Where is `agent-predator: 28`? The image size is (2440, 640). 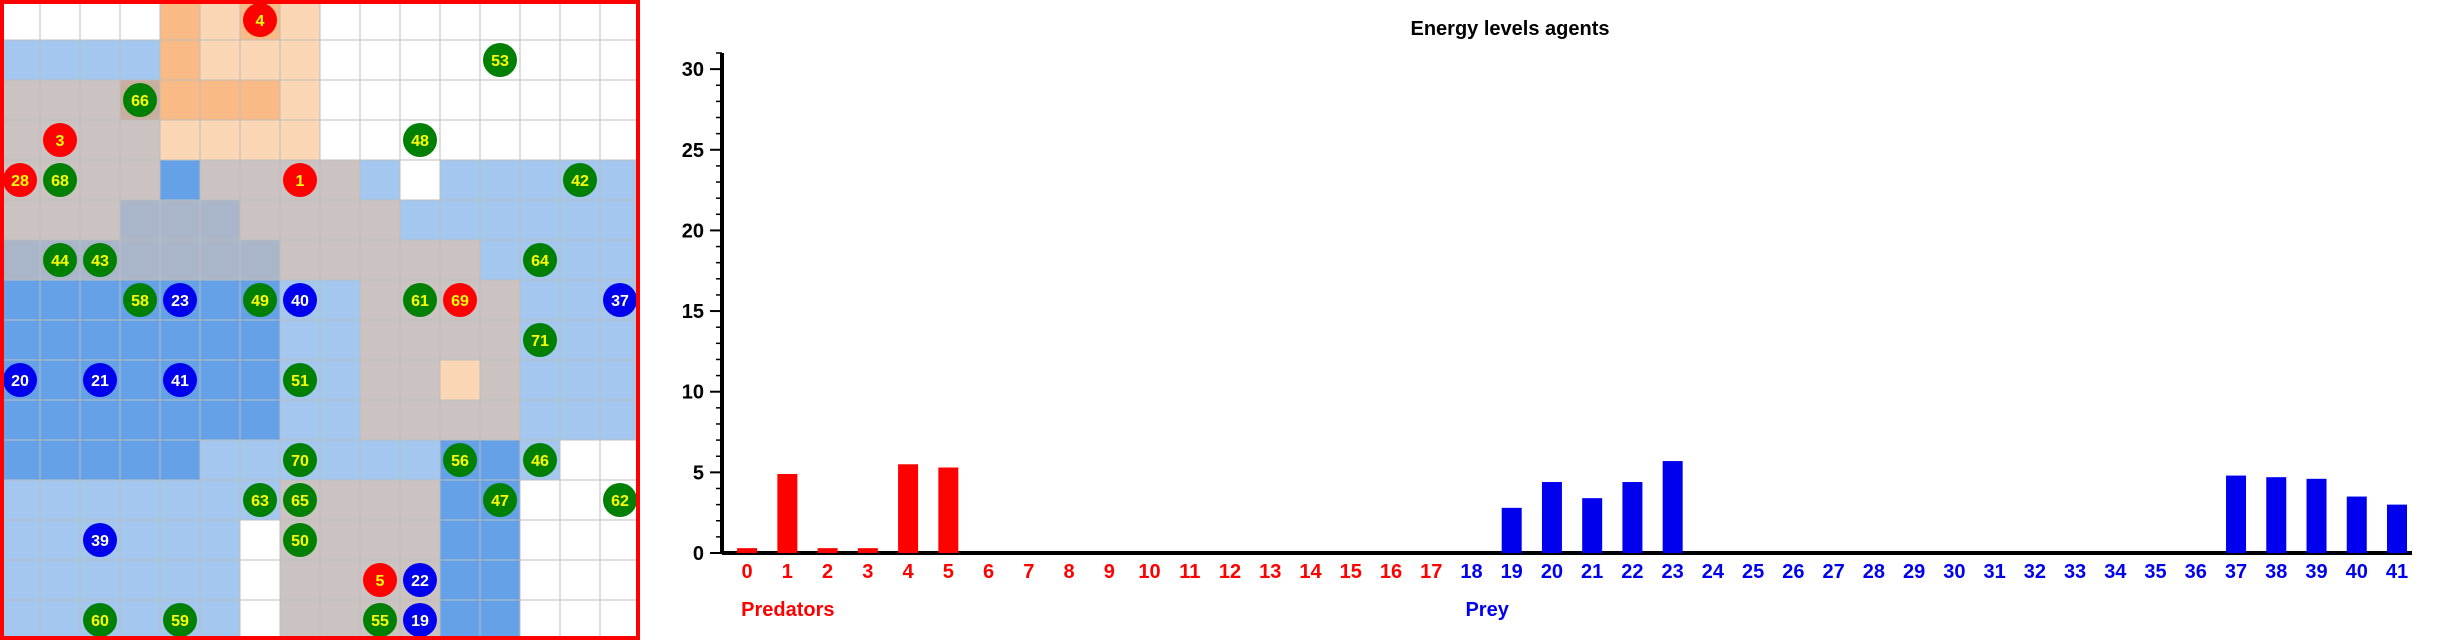
agent-predator: 28 is located at coordinates (20, 180).